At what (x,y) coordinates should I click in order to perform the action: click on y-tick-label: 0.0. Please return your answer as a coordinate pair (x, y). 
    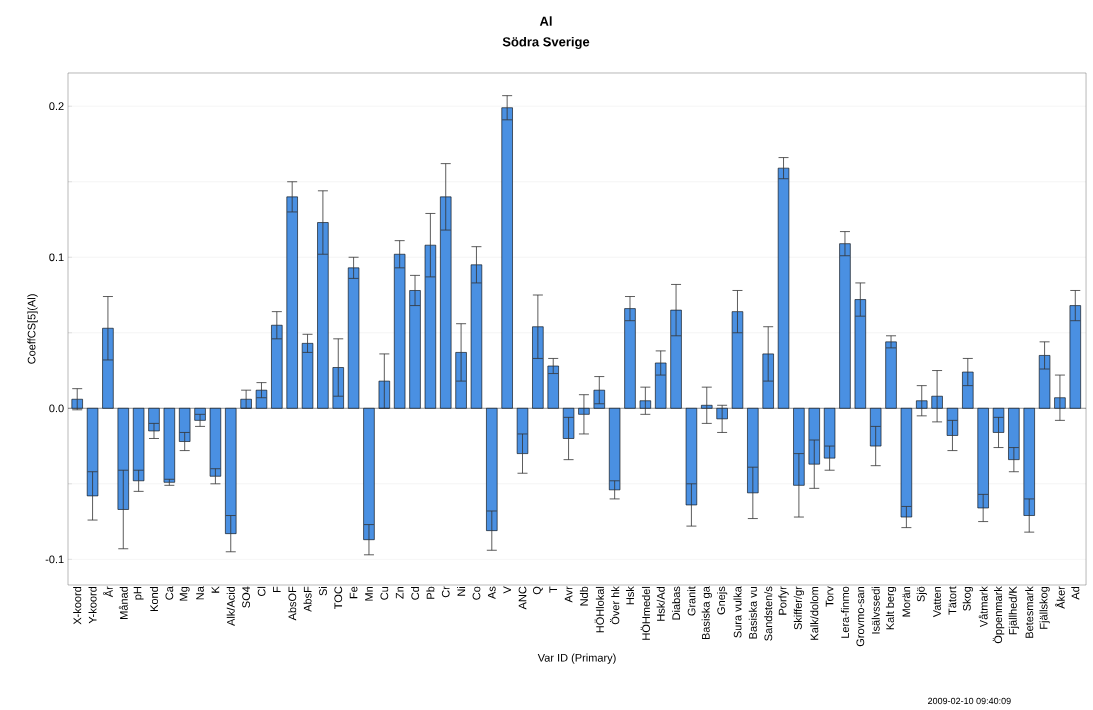
    Looking at the image, I should click on (56, 408).